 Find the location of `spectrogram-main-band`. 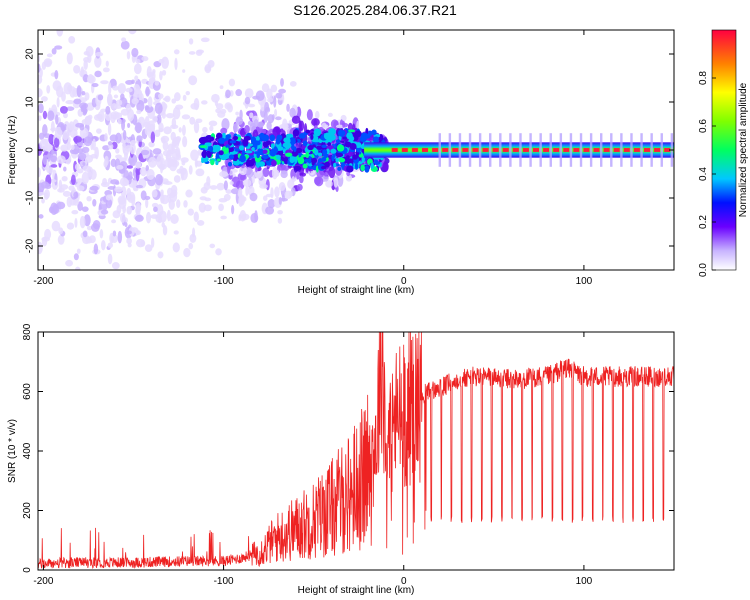

spectrogram-main-band is located at coordinates (519, 150).